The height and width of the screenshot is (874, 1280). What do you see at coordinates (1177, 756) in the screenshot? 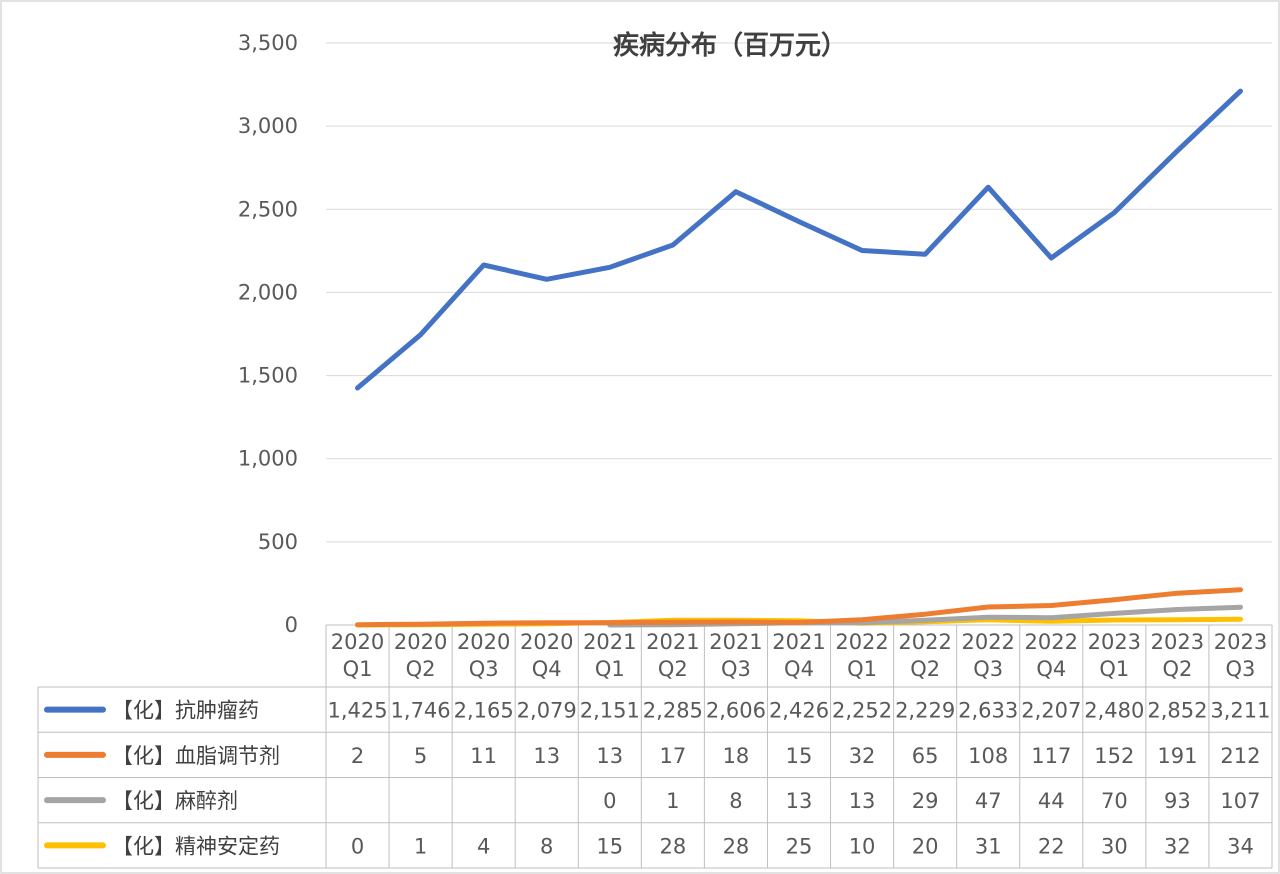
I see `data-label: 191` at bounding box center [1177, 756].